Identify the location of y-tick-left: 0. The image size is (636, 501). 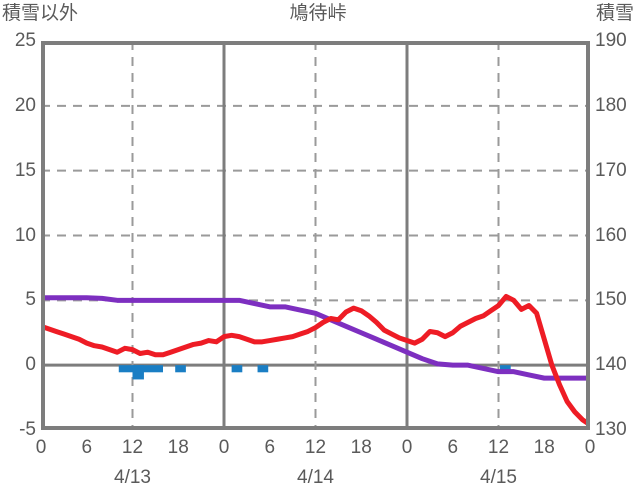
(30, 365).